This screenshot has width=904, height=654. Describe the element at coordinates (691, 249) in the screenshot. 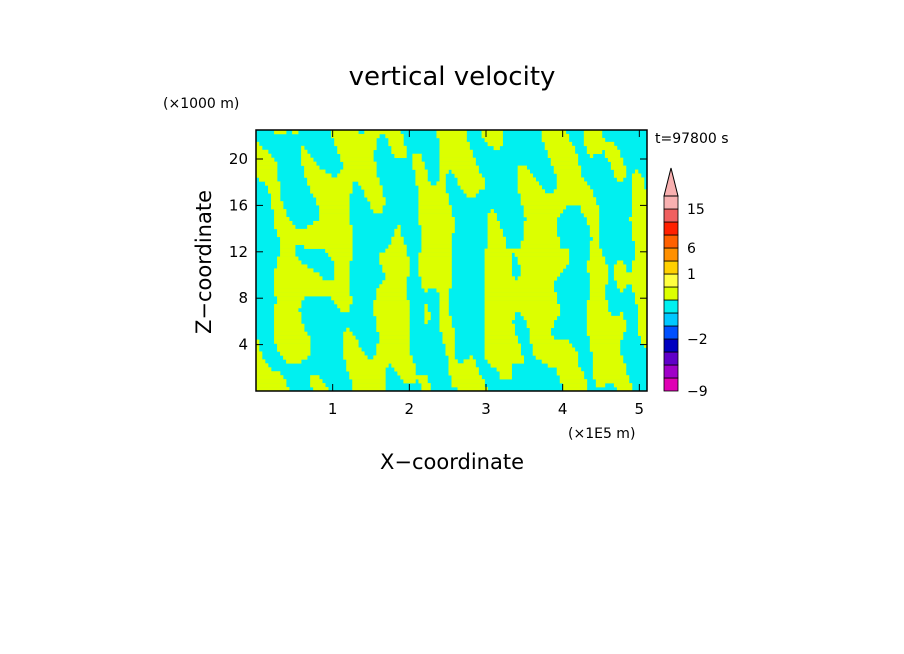

I see `colorbar-label: 6` at that location.